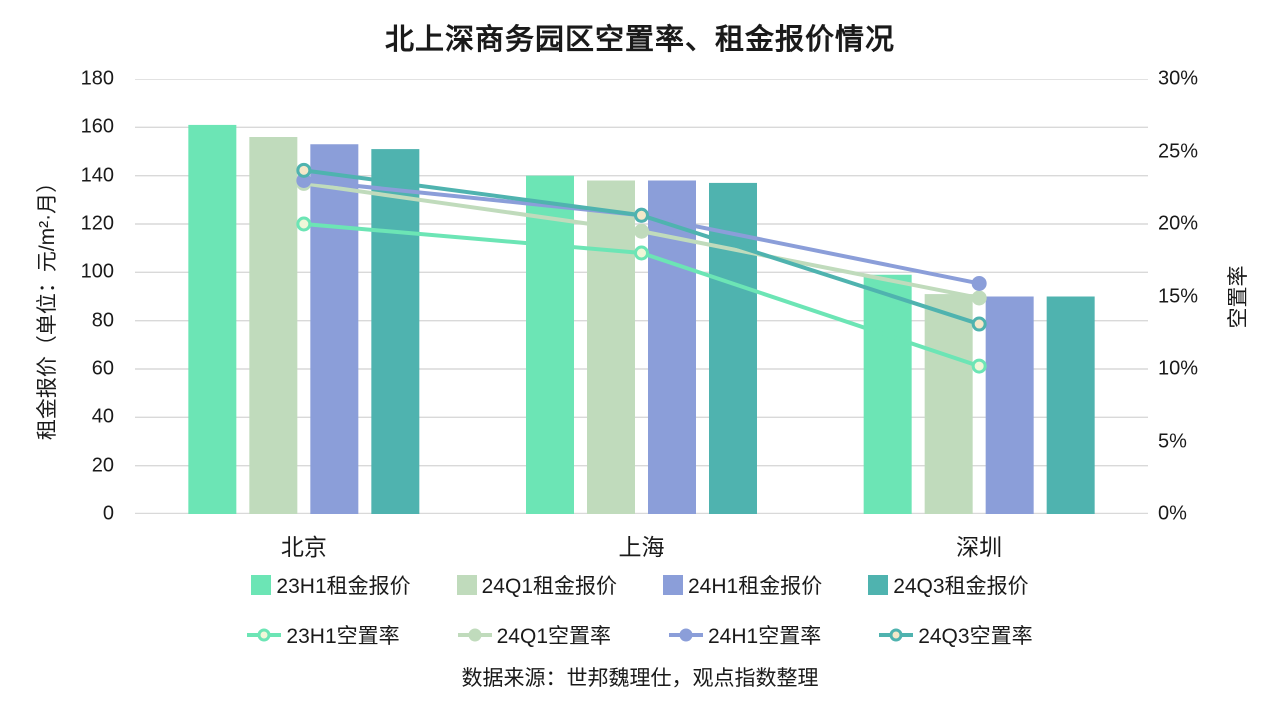  I want to click on left-axis-tick: 140, so click(97, 175).